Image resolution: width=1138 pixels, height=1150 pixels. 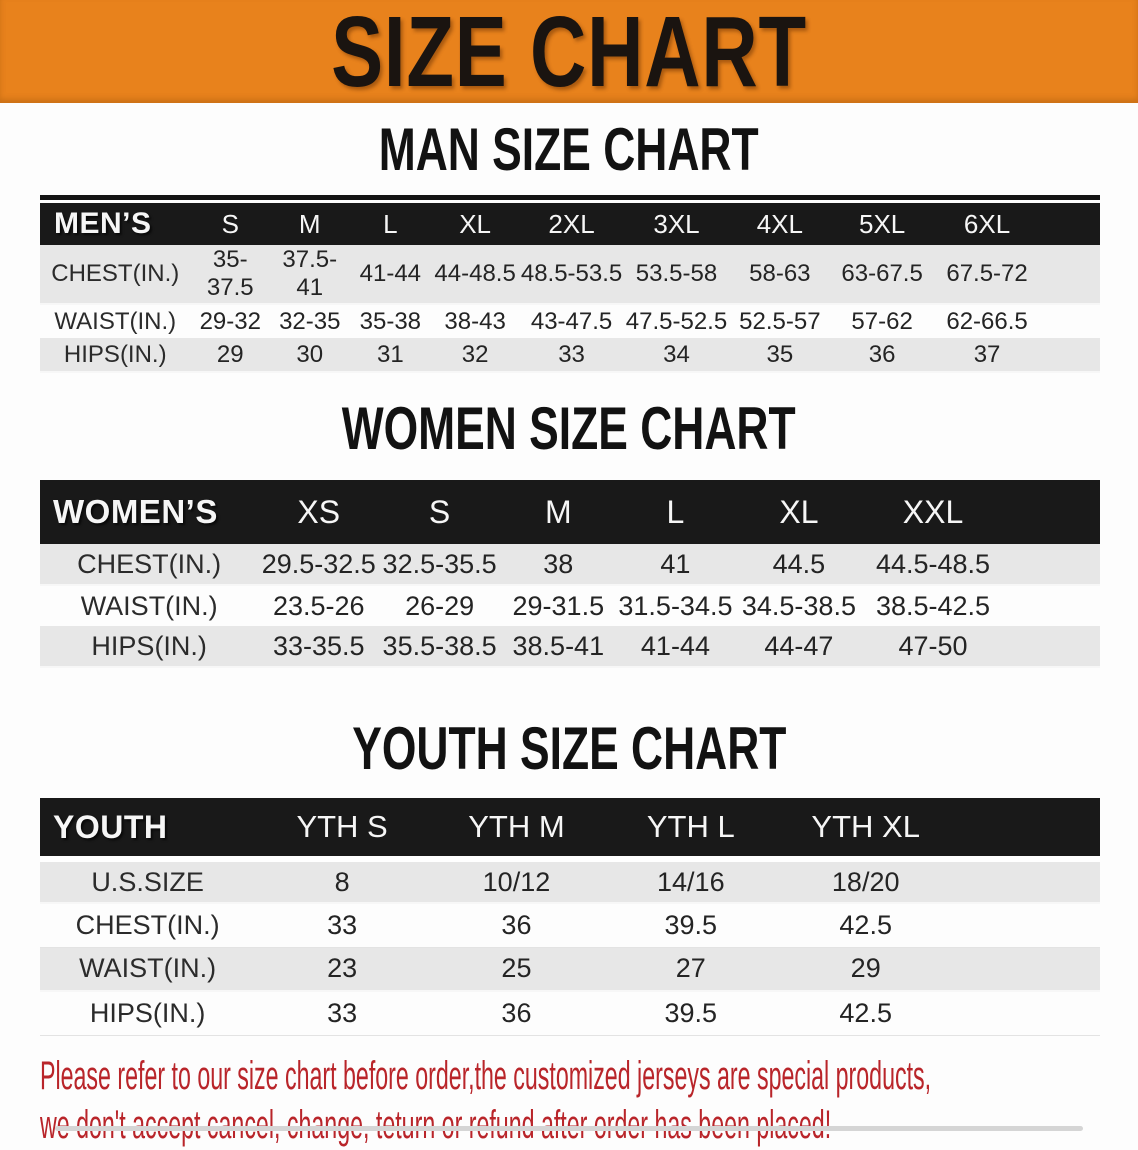 I want to click on size-value-cell: 58-63, so click(x=779, y=275).